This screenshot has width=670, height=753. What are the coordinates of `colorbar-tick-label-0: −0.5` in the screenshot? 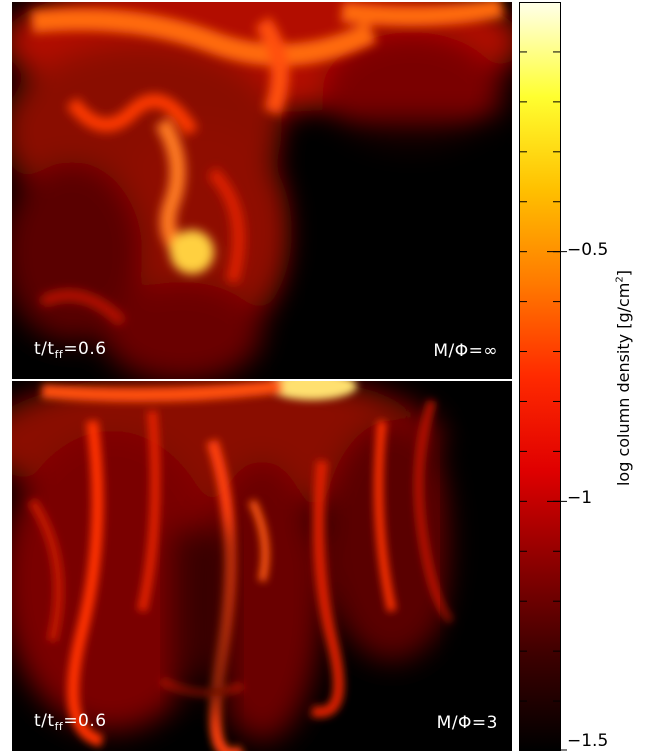 It's located at (588, 250).